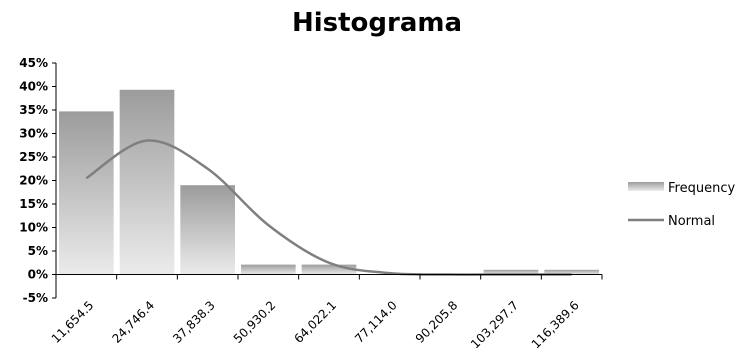 This screenshot has width=745, height=348. I want to click on x-tick-label: 103,297.7, so click(494, 323).